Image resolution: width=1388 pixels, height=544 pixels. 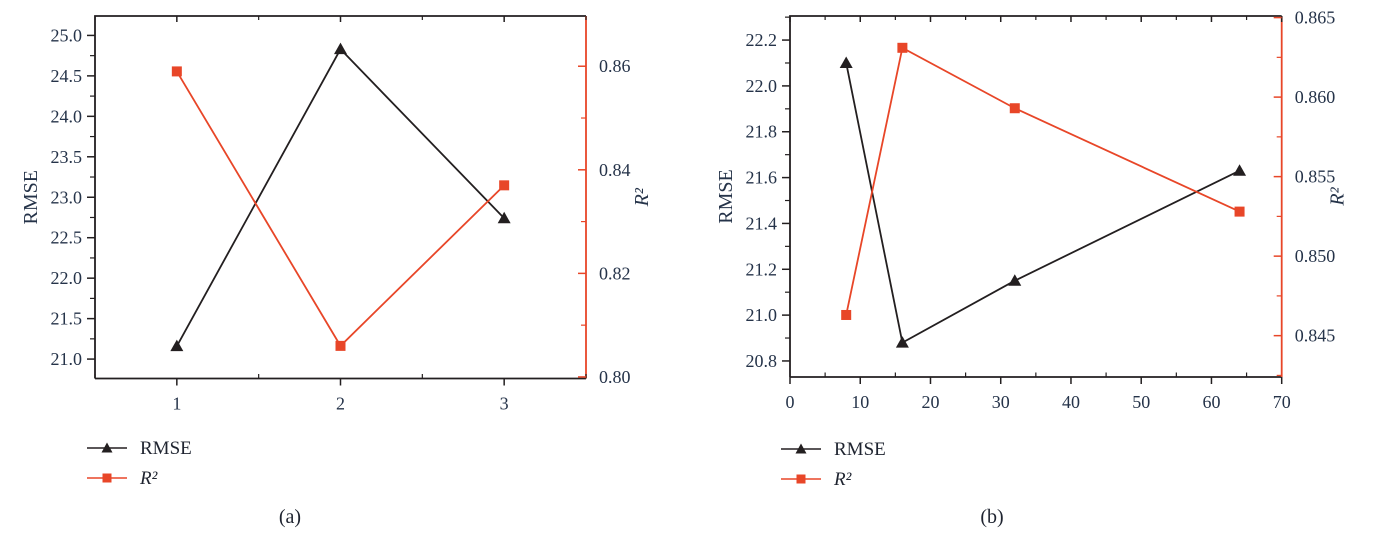 I want to click on left-tick-label: 22.2, so click(x=762, y=40).